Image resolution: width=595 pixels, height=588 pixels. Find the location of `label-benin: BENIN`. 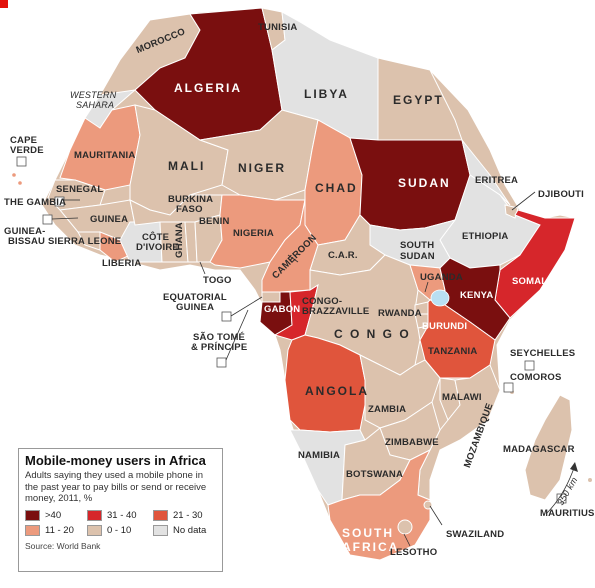

label-benin: BENIN is located at coordinates (214, 221).